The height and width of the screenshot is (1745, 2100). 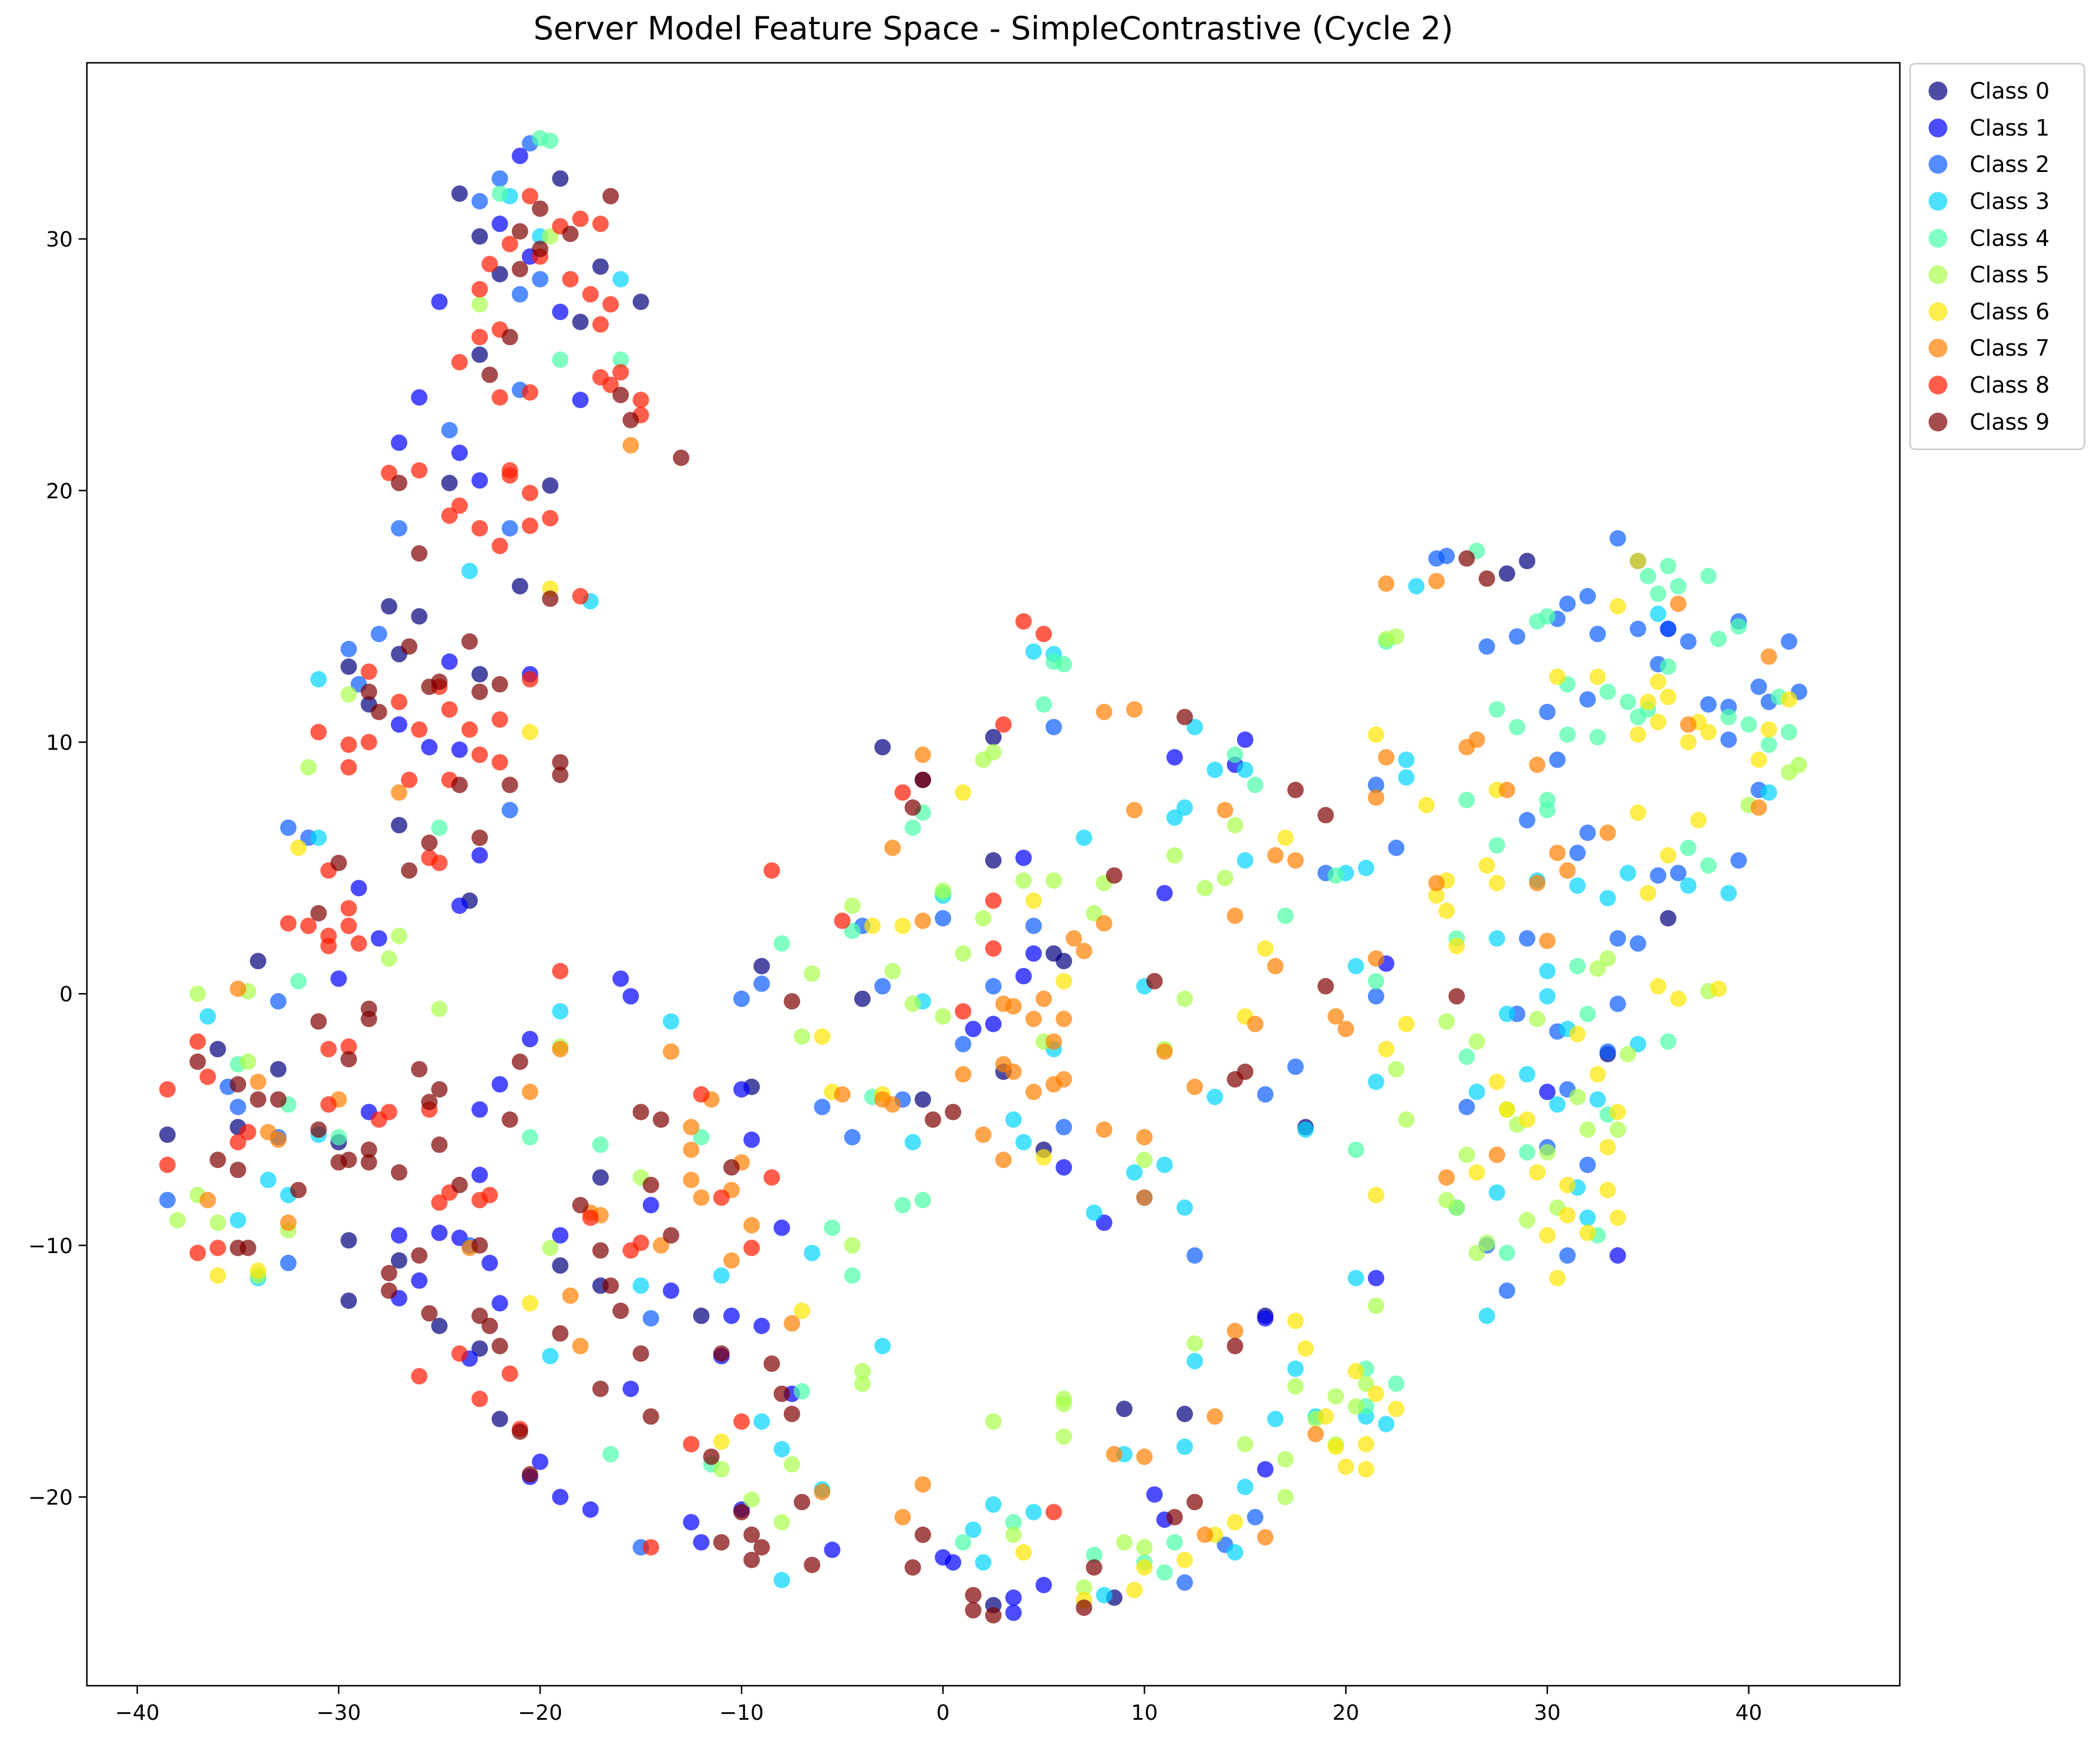 I want to click on x-tick-label: −20, so click(x=540, y=1713).